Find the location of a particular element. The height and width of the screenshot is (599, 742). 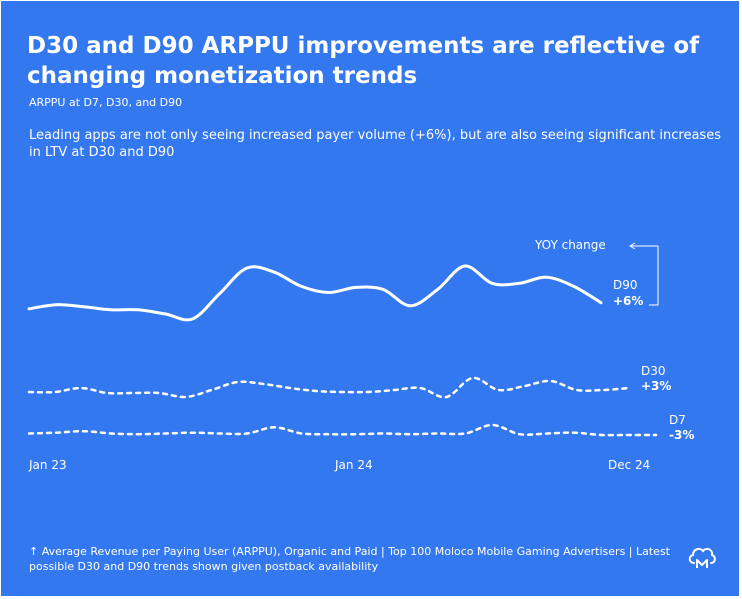

series-line-d7 is located at coordinates (342, 430).